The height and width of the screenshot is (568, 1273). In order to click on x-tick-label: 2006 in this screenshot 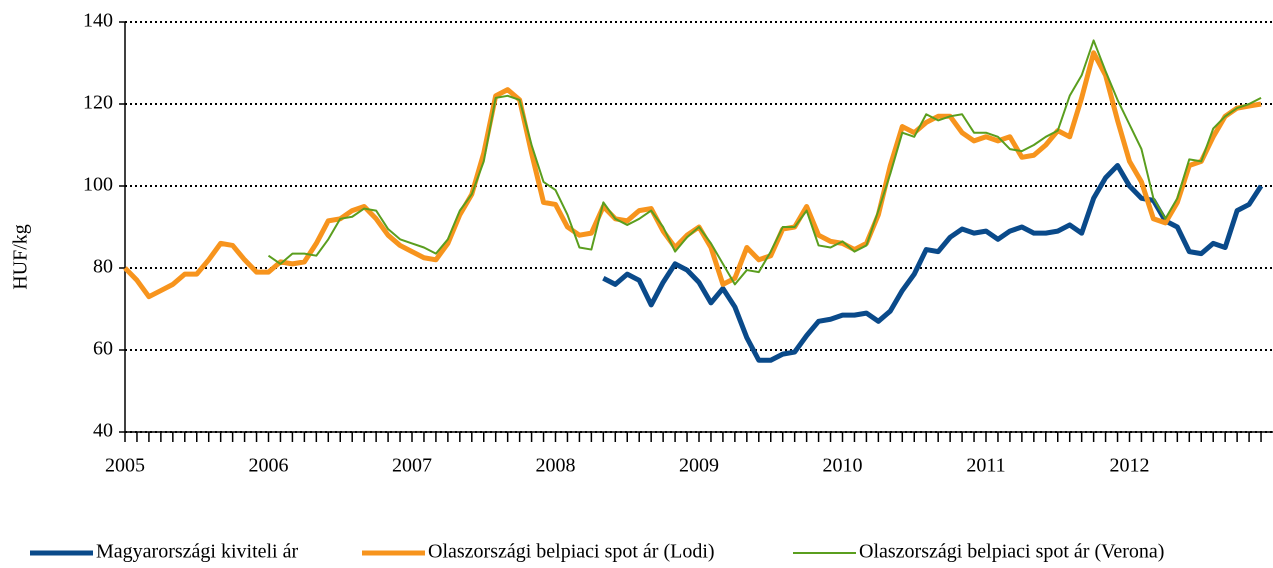, I will do `click(269, 466)`.